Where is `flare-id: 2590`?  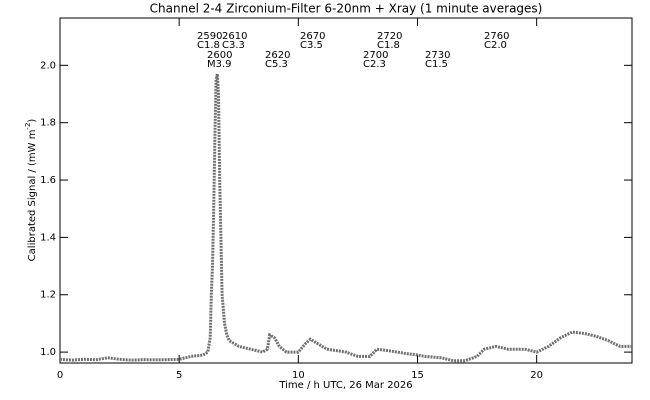 flare-id: 2590 is located at coordinates (209, 36).